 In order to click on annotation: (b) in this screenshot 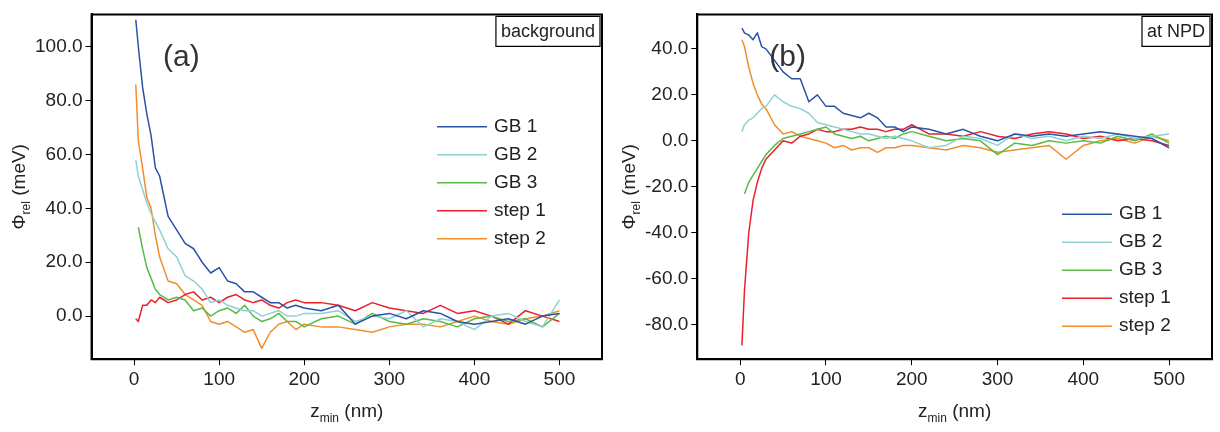, I will do `click(788, 55)`.